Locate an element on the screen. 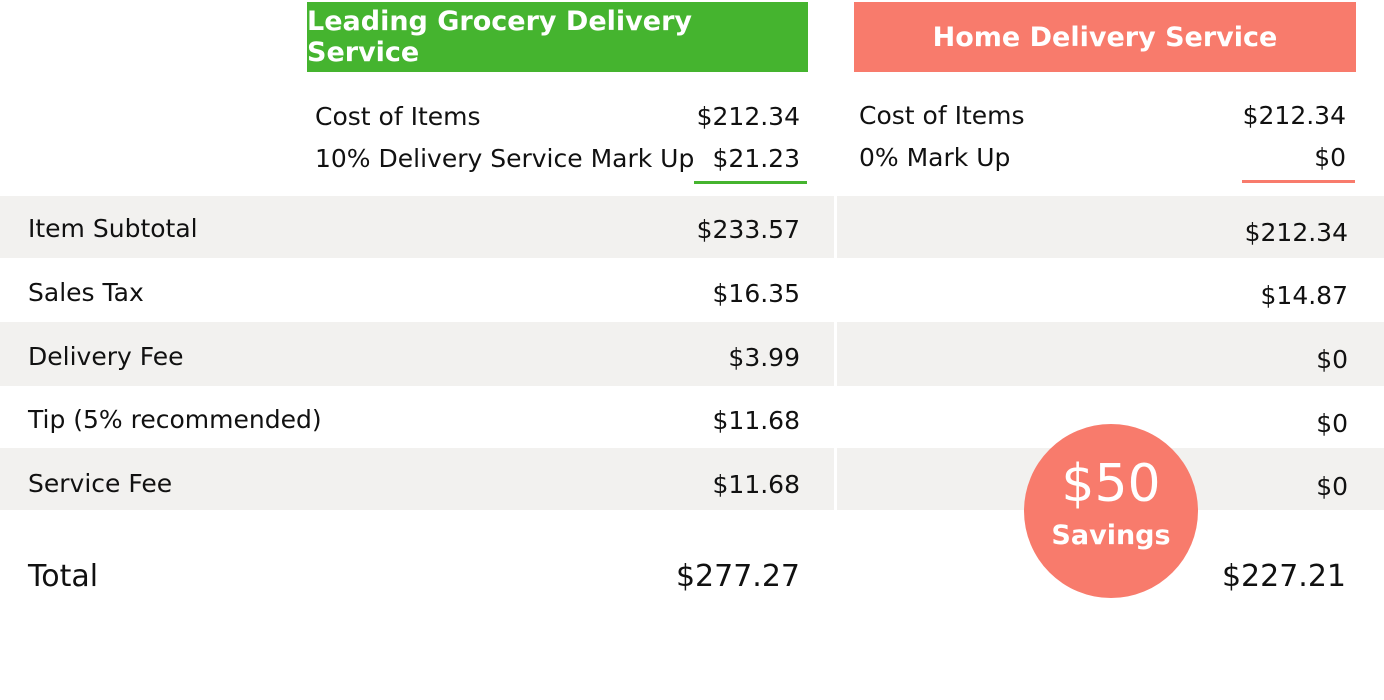 Image resolution: width=1384 pixels, height=700 pixels. row-label-delivery-fee: Delivery Fee is located at coordinates (106, 356).